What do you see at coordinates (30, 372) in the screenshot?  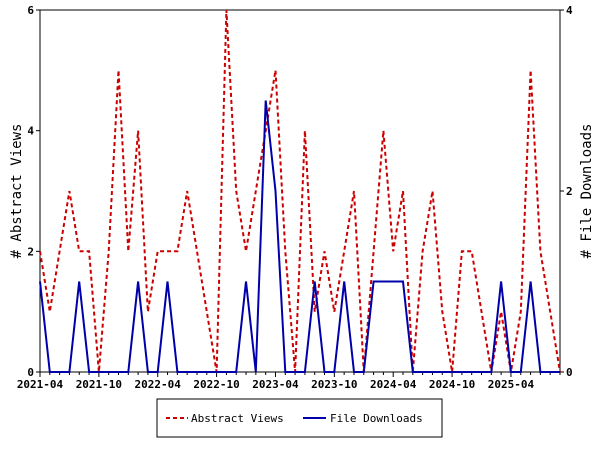 I see `left-tick-label: 0` at bounding box center [30, 372].